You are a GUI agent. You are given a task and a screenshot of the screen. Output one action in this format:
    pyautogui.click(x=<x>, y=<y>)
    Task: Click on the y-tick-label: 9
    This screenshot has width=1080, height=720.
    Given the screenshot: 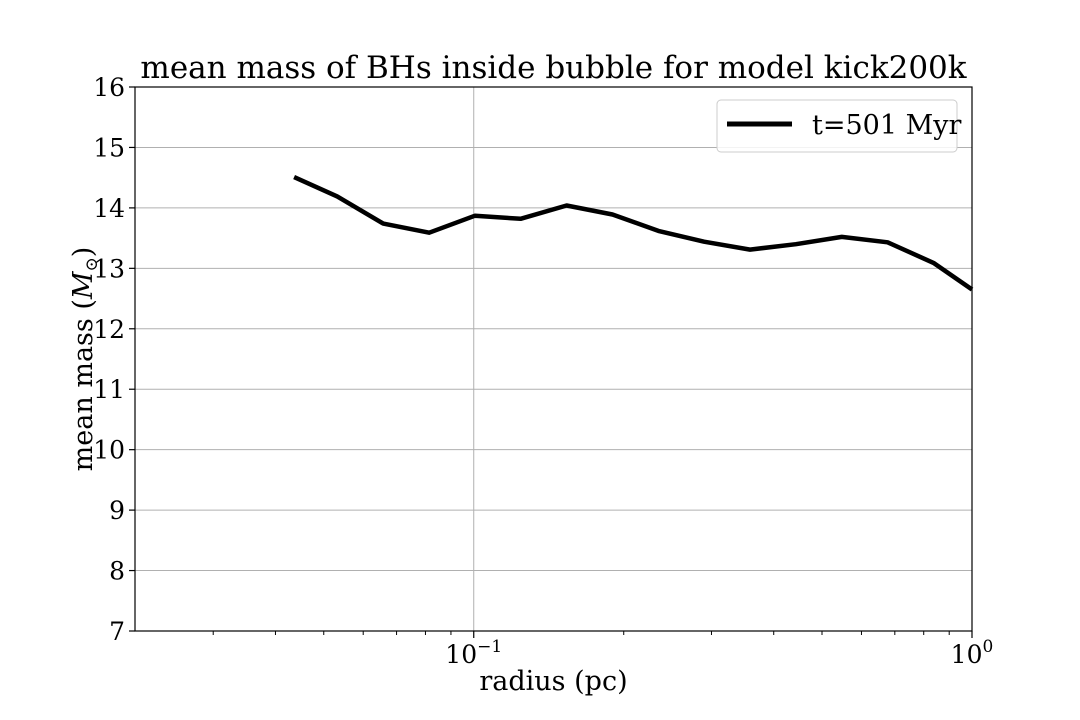 What is the action you would take?
    pyautogui.click(x=117, y=510)
    